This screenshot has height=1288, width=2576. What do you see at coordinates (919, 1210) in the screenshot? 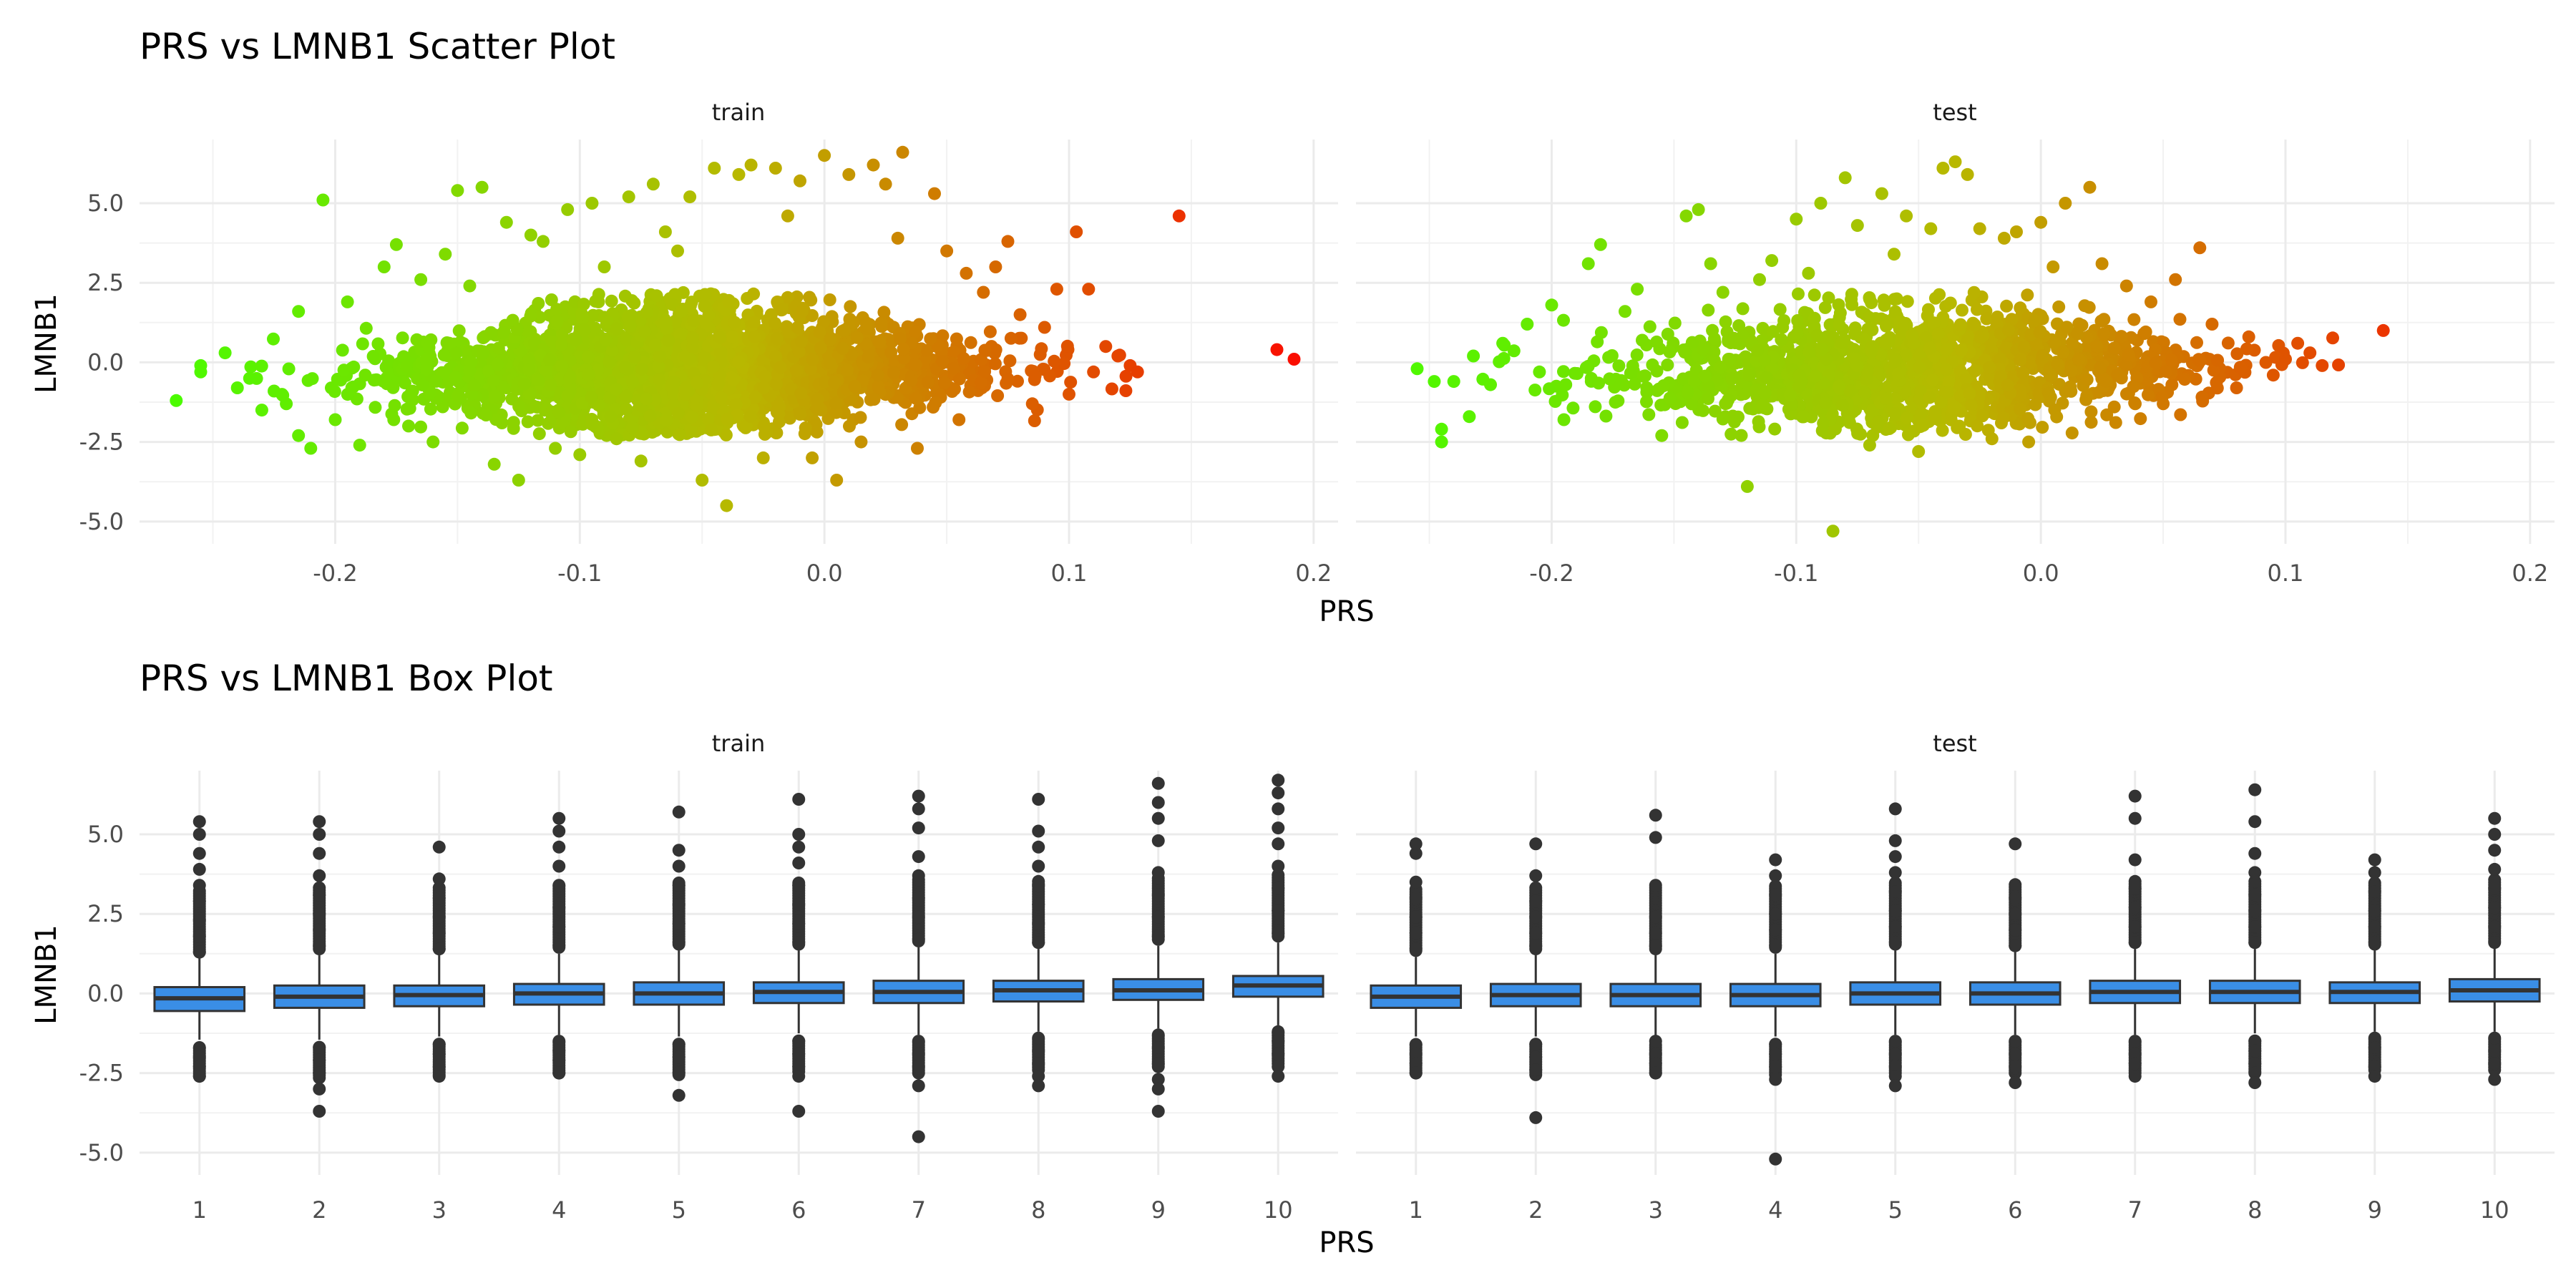
I see `box-x-tick-label: 7` at bounding box center [919, 1210].